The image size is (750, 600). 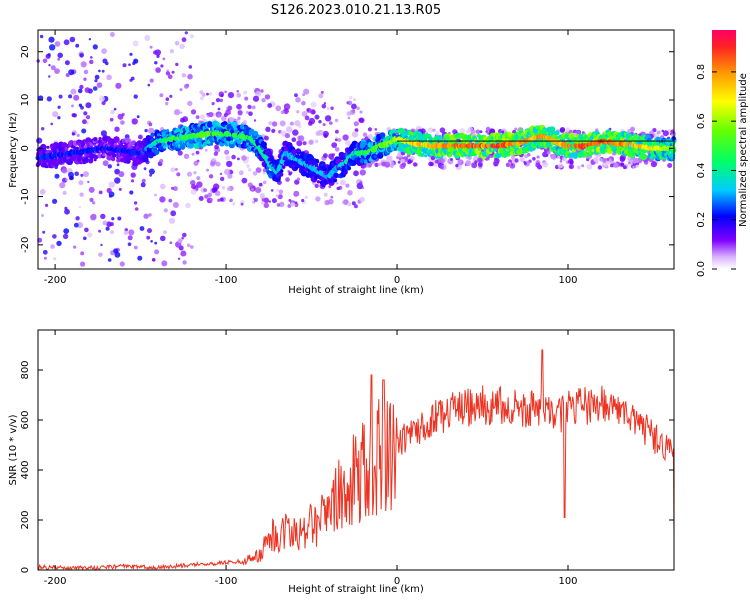 I want to click on y-tick-label: 0, so click(x=25, y=570).